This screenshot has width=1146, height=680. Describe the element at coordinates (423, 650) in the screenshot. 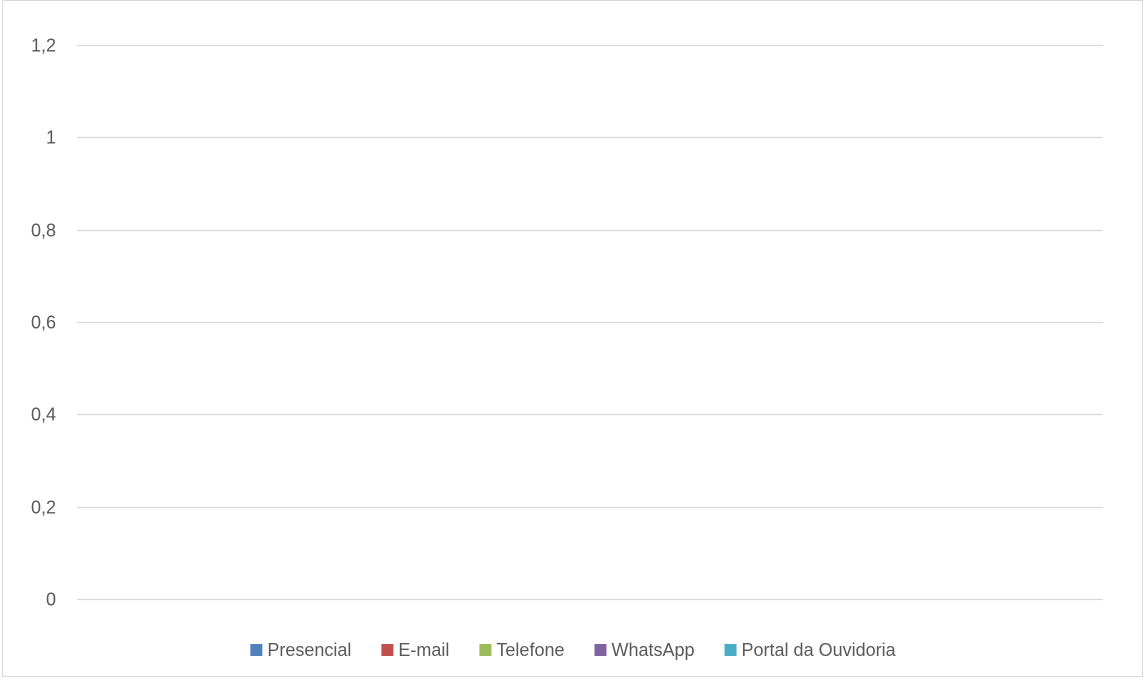

I see `legend-label: E-mail` at that location.